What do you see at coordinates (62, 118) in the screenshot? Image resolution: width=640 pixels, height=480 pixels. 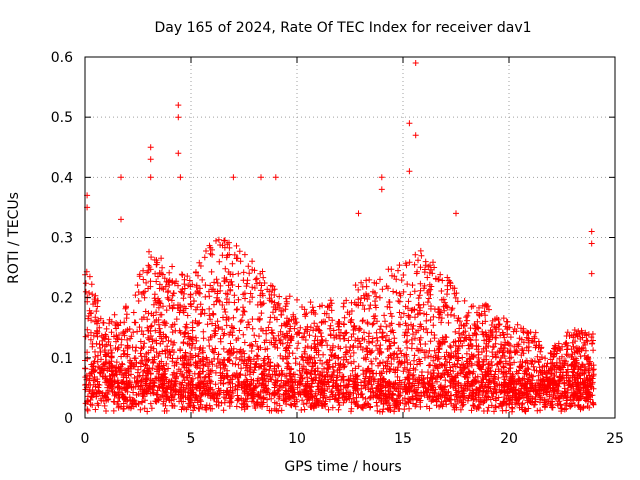 I see `y-tick-label: 0.5` at bounding box center [62, 118].